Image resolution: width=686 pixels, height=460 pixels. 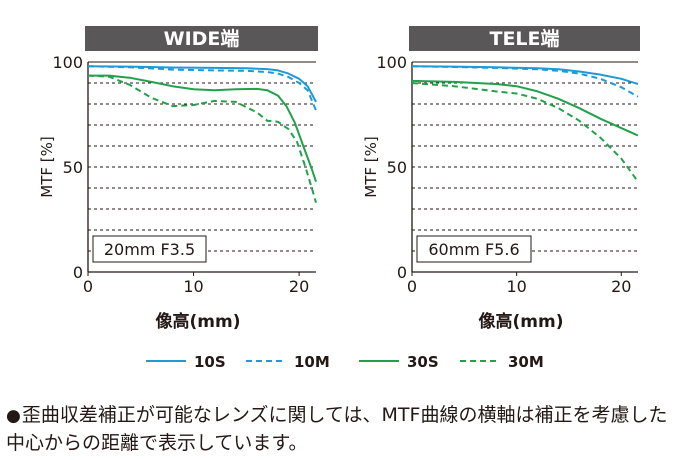 I want to click on legend-label-10m: 10M, so click(x=312, y=362).